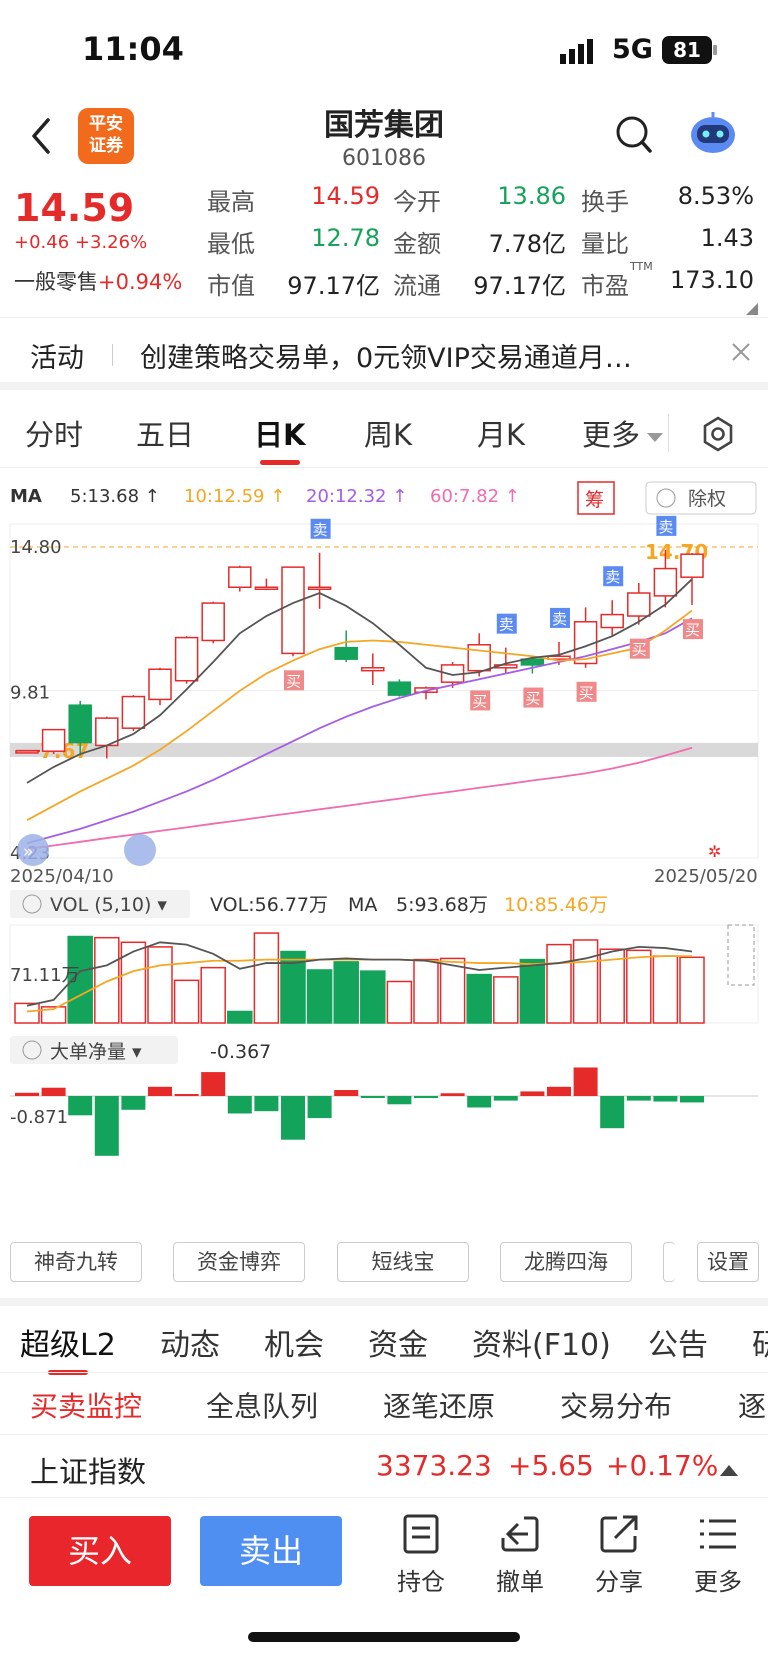 The width and height of the screenshot is (768, 1663). I want to click on back-icon, so click(41, 138).